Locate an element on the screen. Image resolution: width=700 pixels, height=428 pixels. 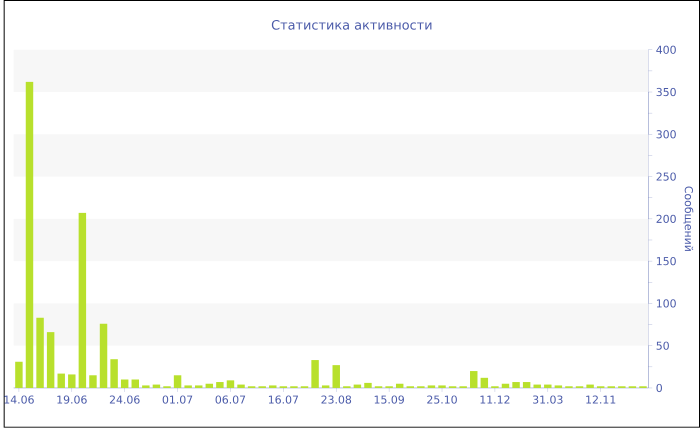
y-axis-title: Сообщений is located at coordinates (688, 218).